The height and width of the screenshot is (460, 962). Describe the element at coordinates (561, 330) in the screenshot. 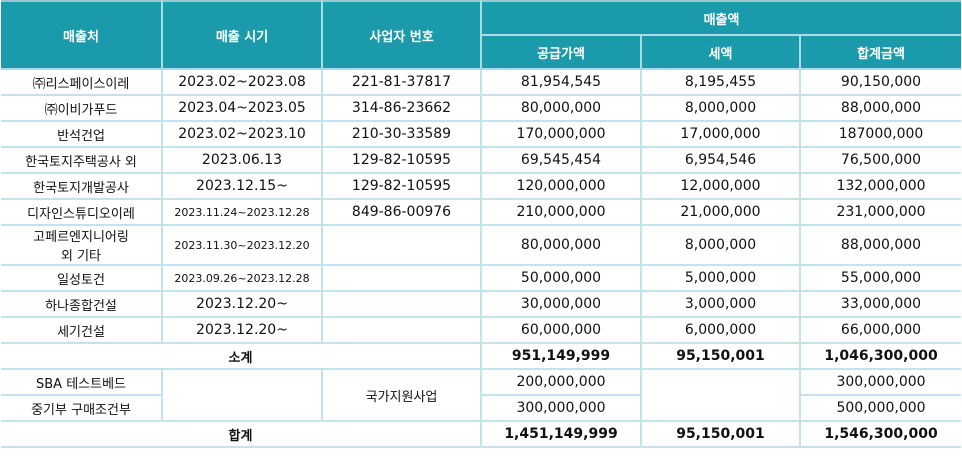

I see `supply-cell: 60,000,000` at that location.